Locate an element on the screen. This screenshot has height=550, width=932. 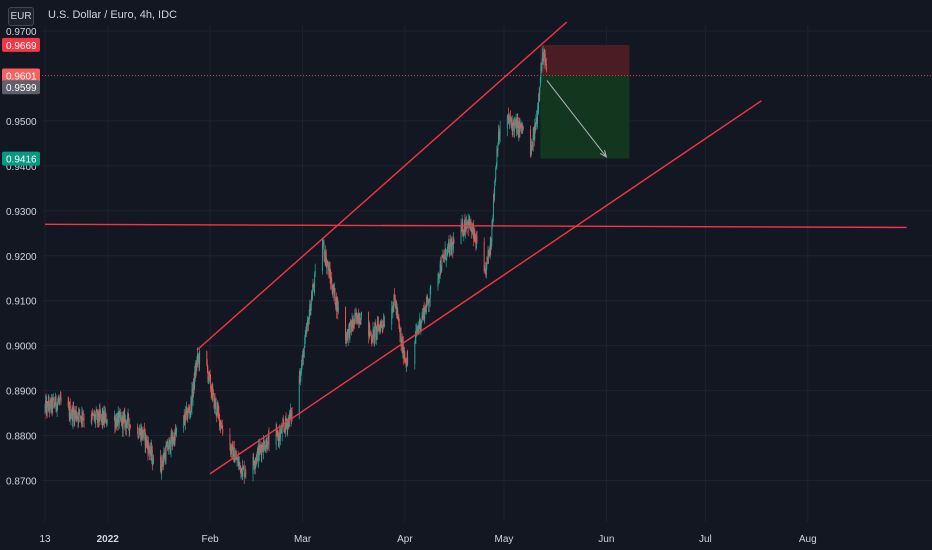
x-tick-label: Apr is located at coordinates (405, 539).